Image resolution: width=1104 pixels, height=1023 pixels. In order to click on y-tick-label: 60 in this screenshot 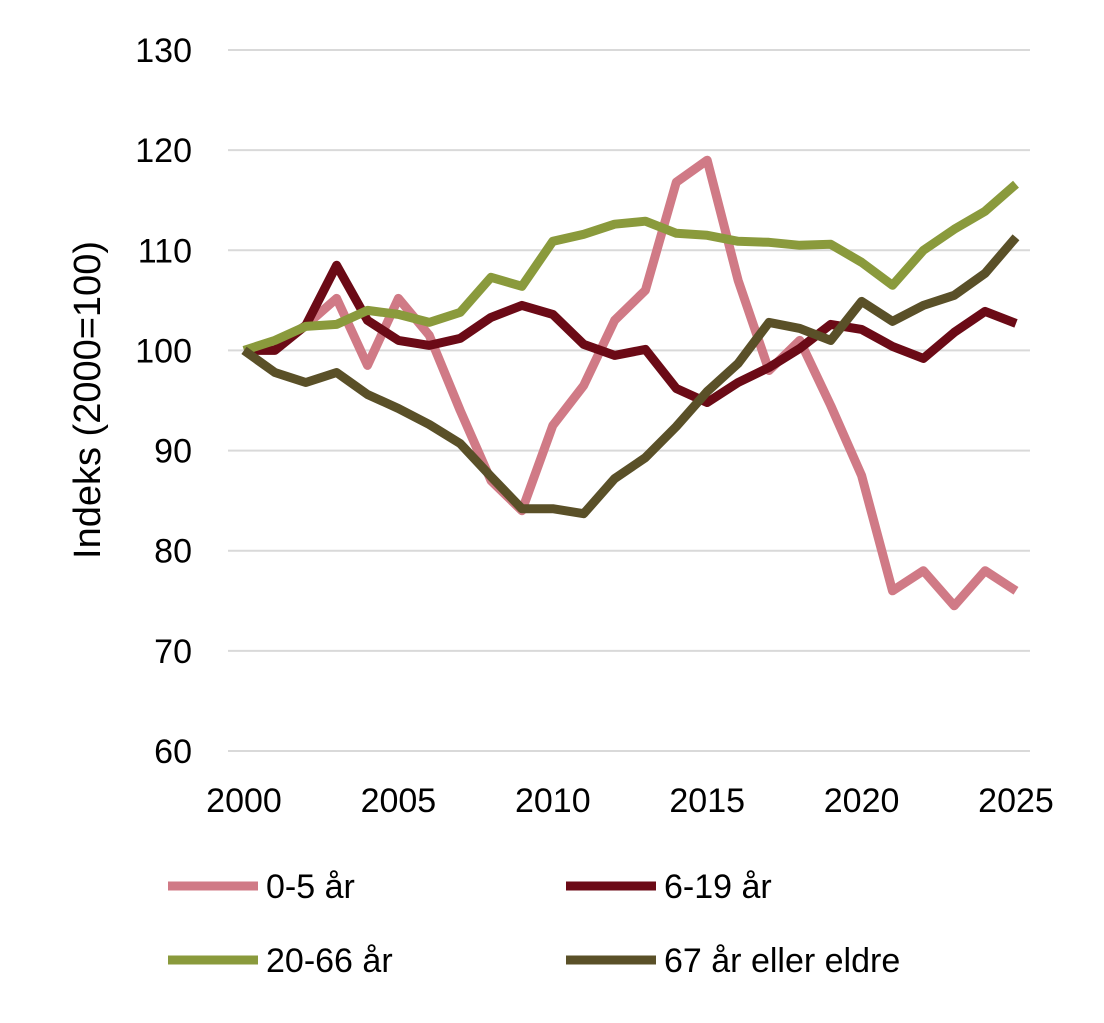, I will do `click(173, 752)`.